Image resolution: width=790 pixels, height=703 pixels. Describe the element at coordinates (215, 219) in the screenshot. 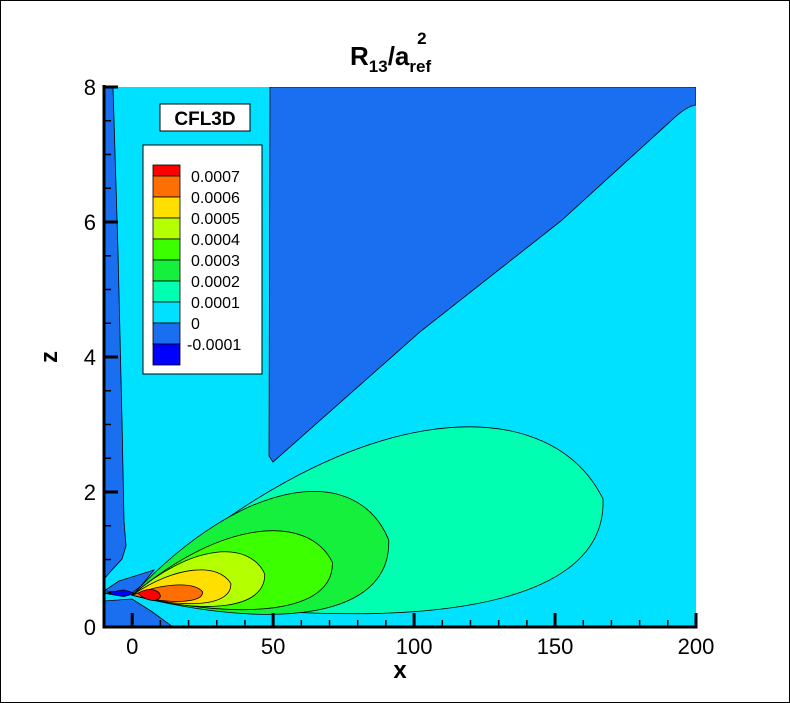

I see `legend-label: 0.0005` at that location.